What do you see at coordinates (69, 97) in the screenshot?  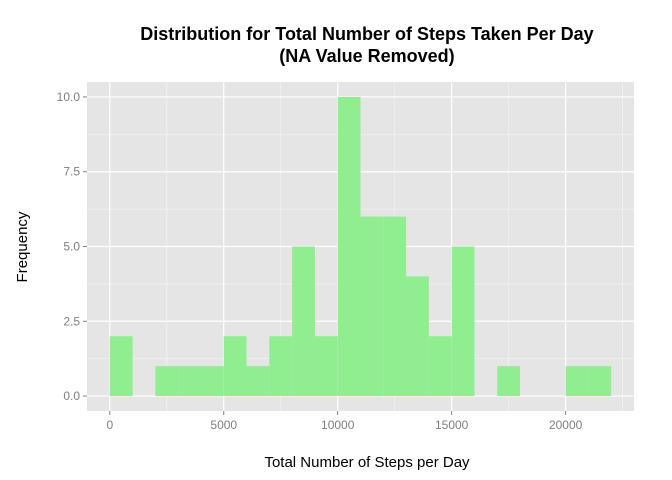 I see `y-tick-label: 10.0` at bounding box center [69, 97].